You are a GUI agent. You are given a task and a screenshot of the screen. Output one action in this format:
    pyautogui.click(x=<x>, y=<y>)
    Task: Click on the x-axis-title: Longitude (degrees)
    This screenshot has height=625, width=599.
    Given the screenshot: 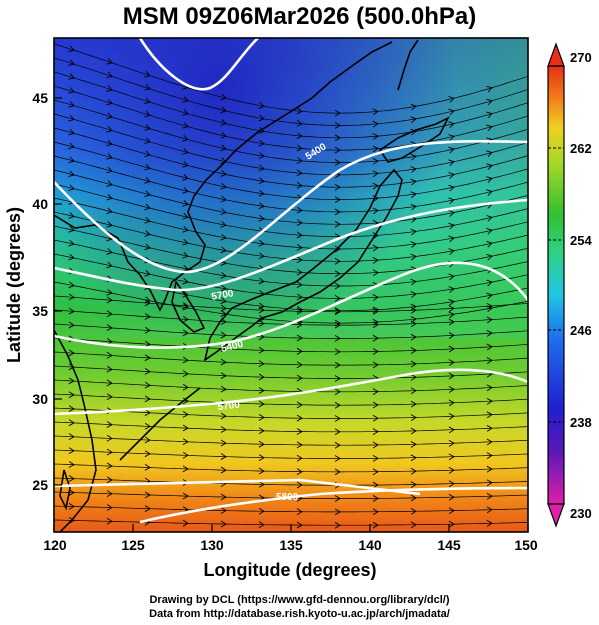 What is the action you would take?
    pyautogui.click(x=289, y=570)
    